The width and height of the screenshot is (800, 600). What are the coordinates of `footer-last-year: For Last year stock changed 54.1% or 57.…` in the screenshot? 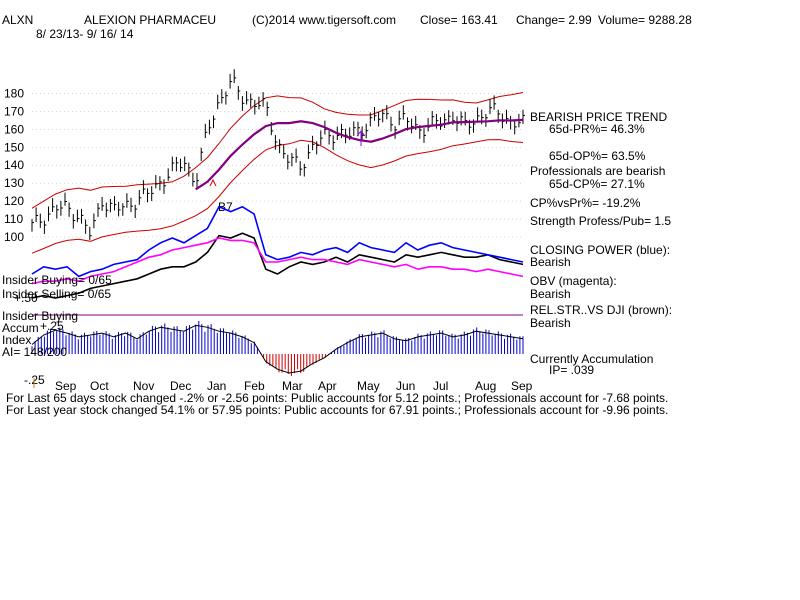 It's located at (337, 410).